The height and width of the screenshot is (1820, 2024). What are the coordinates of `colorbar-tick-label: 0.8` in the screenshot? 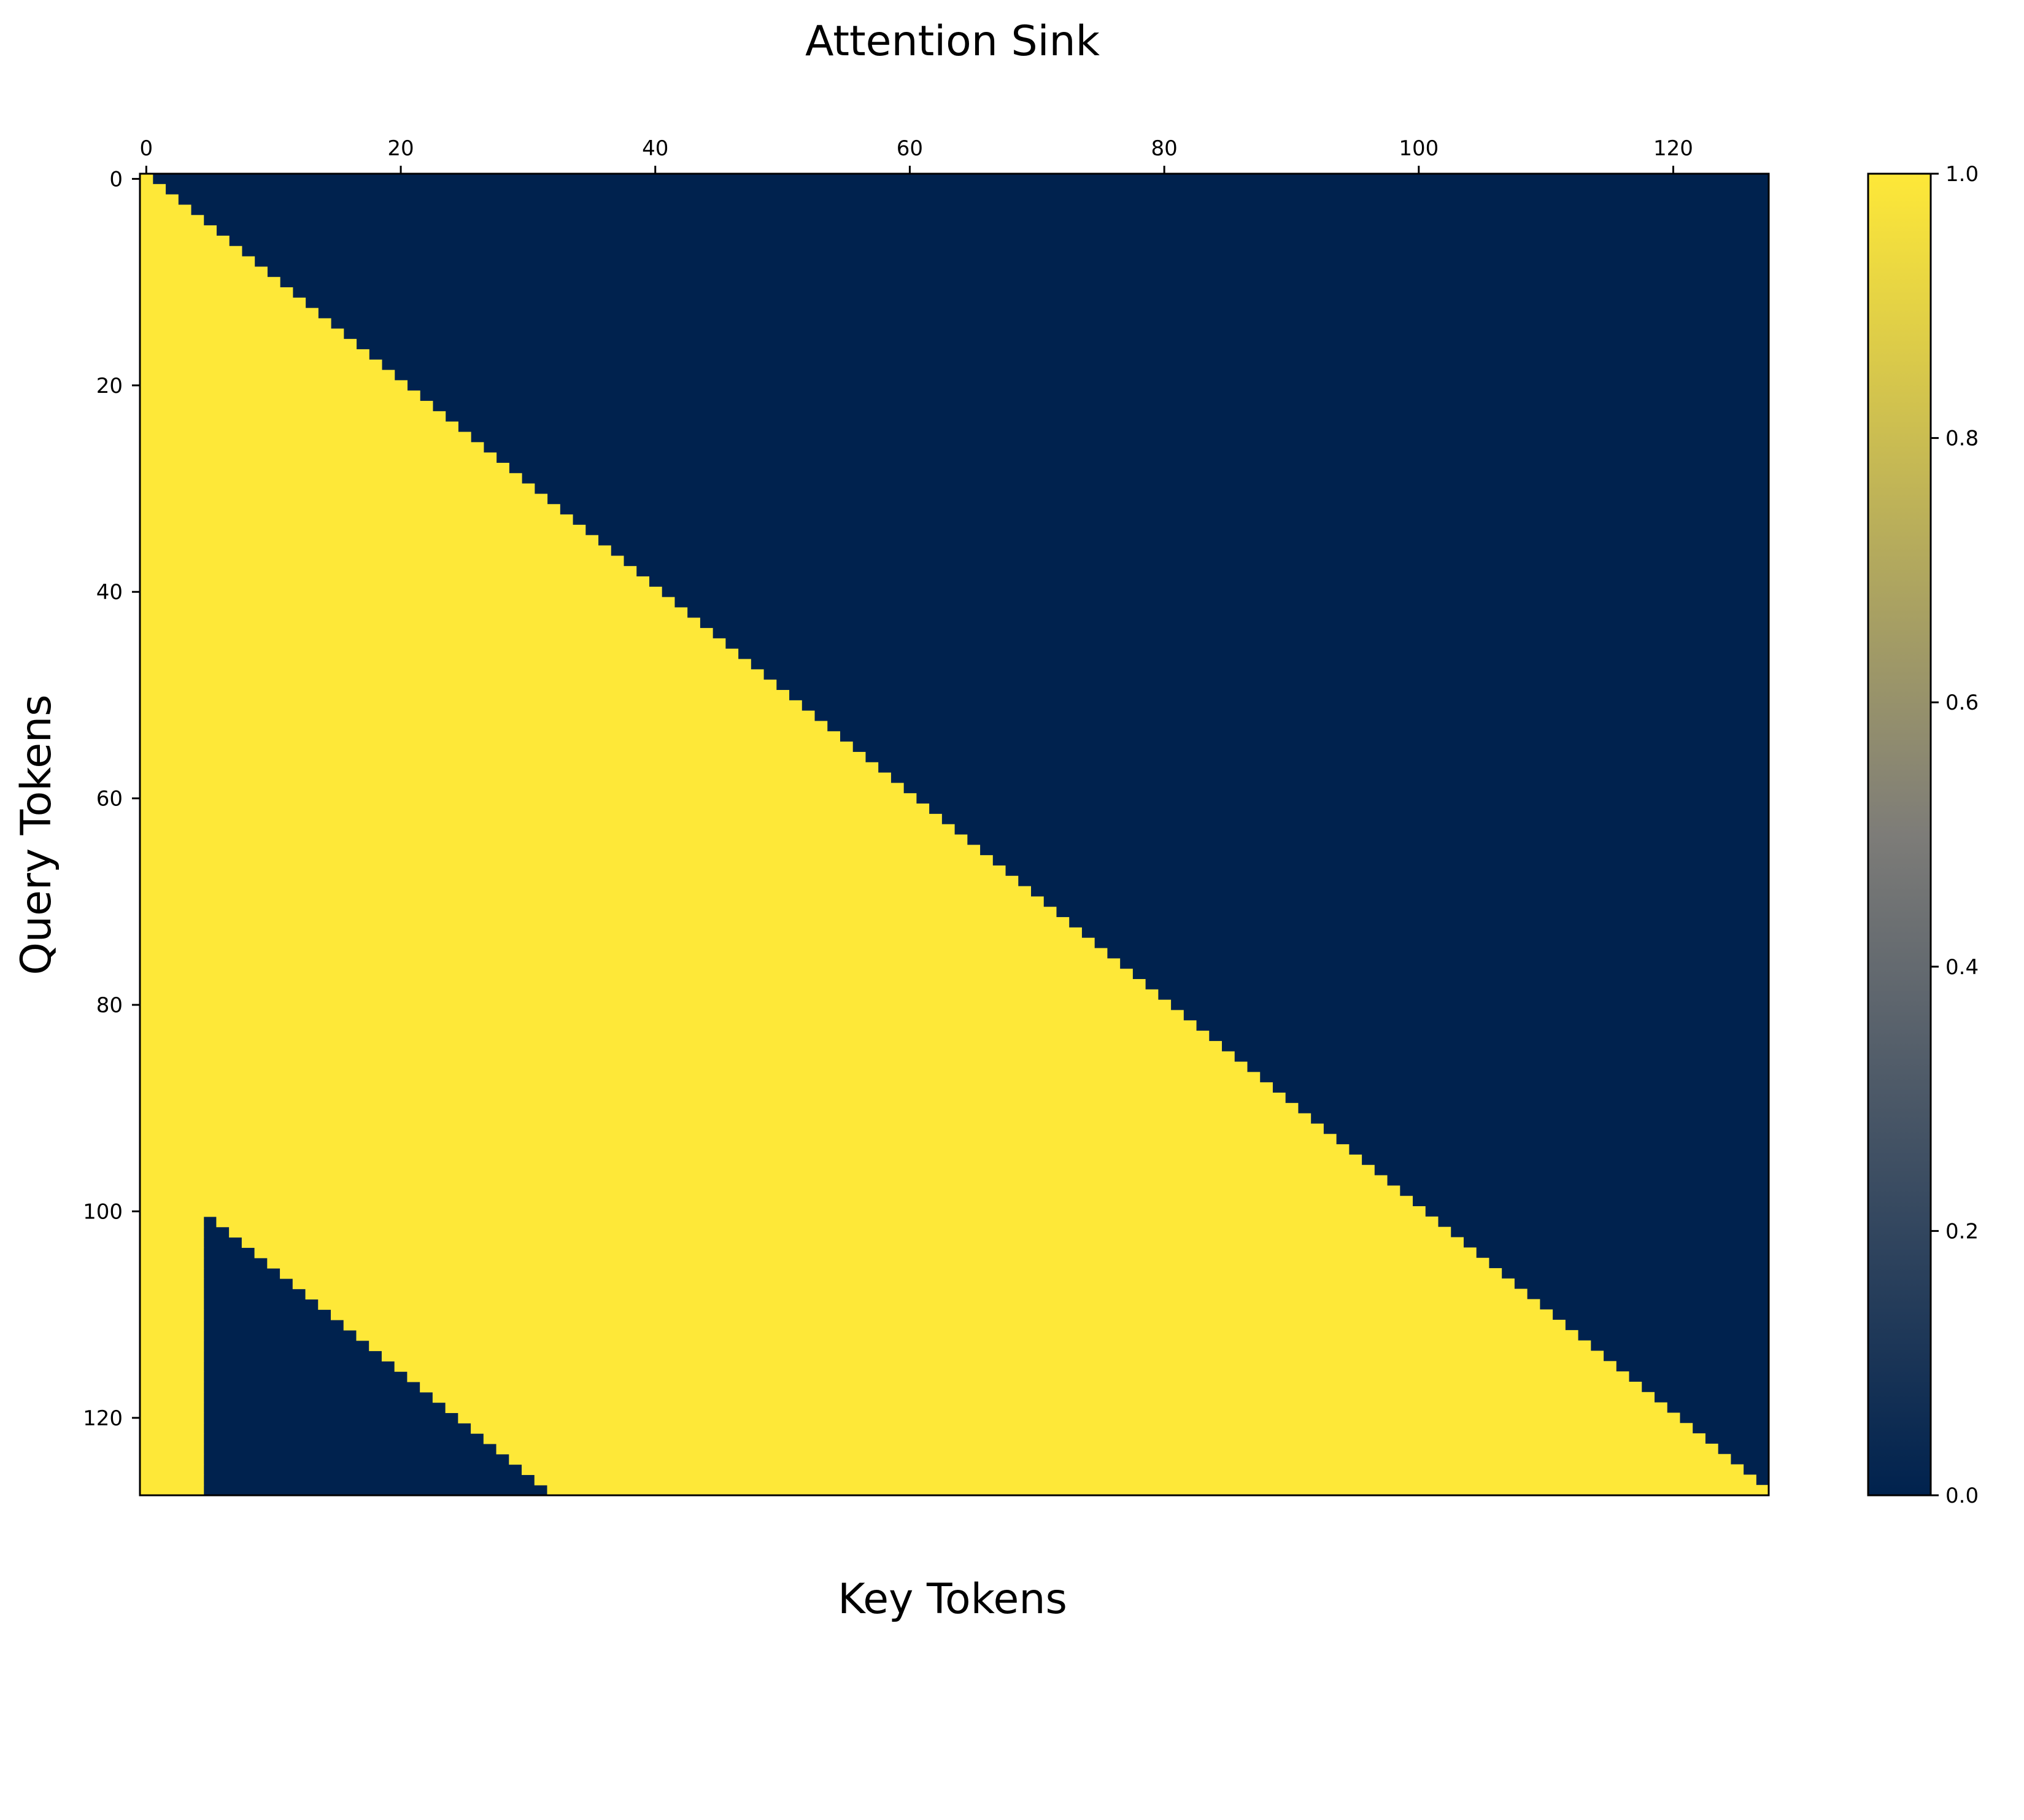 It's located at (1962, 439).